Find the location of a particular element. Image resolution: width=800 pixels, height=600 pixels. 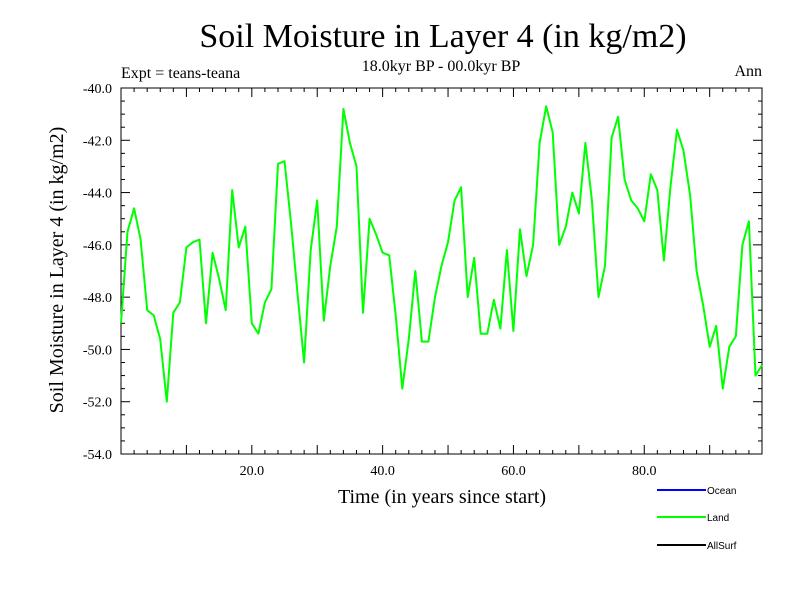

y-axis-label: Soil Moisture in Layer 4 (in kg/m2) is located at coordinates (57, 270).